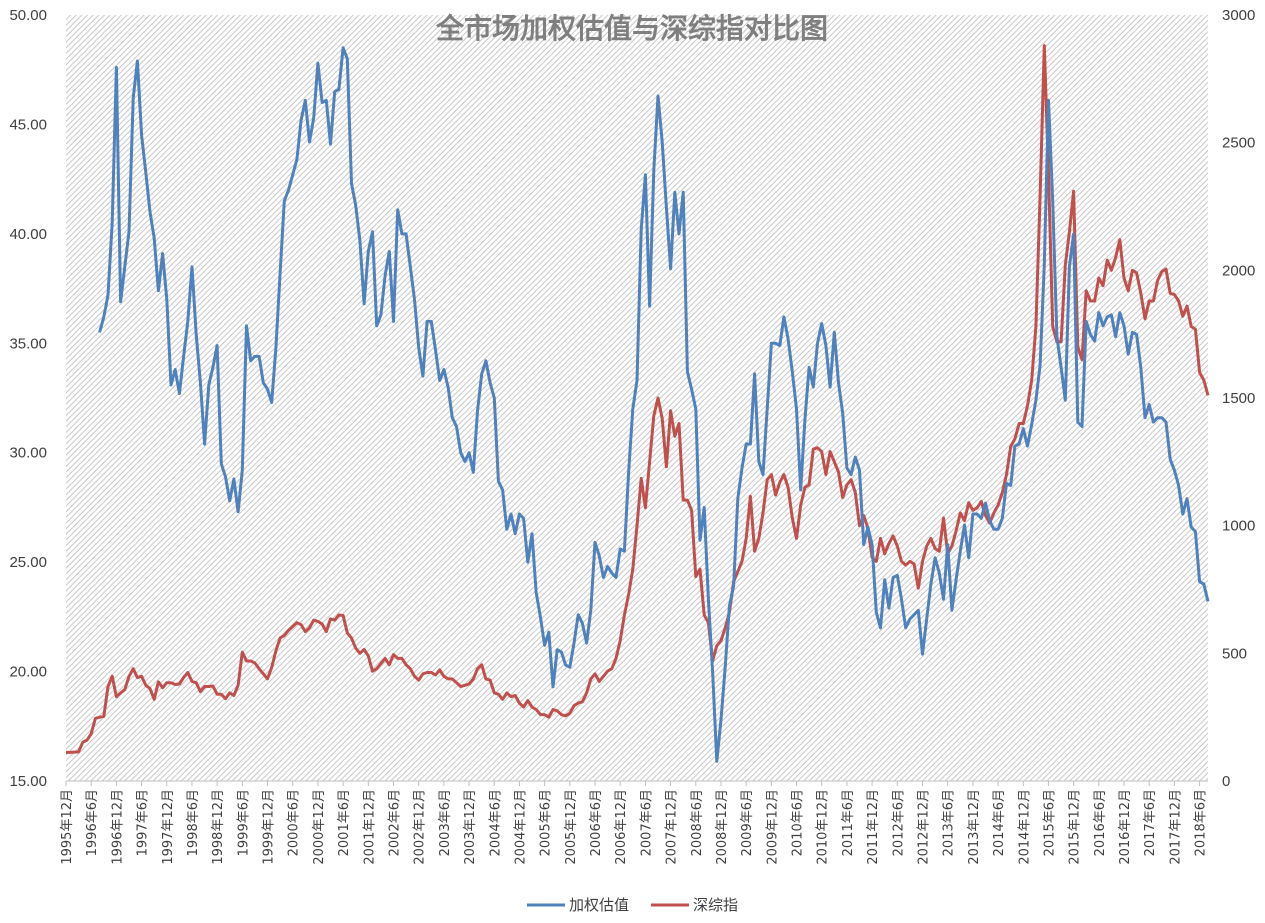 This screenshot has width=1265, height=923. Describe the element at coordinates (1049, 822) in the screenshot. I see `x-tick-label: 2015年6月` at that location.